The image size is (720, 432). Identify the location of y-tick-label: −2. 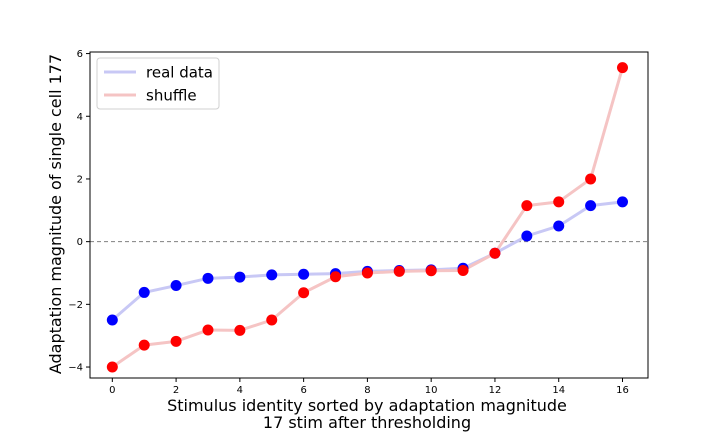
(75, 305).